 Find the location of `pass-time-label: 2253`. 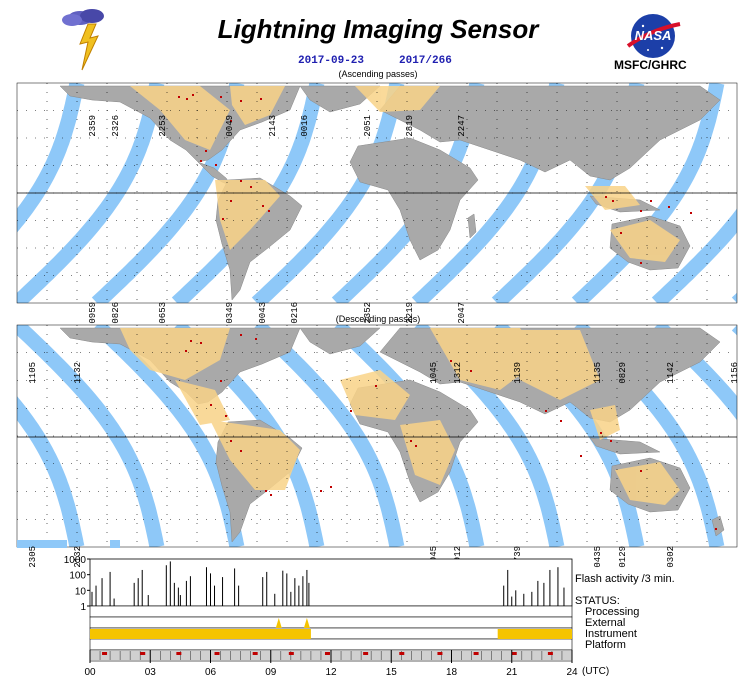

pass-time-label: 2253 is located at coordinates (163, 126).